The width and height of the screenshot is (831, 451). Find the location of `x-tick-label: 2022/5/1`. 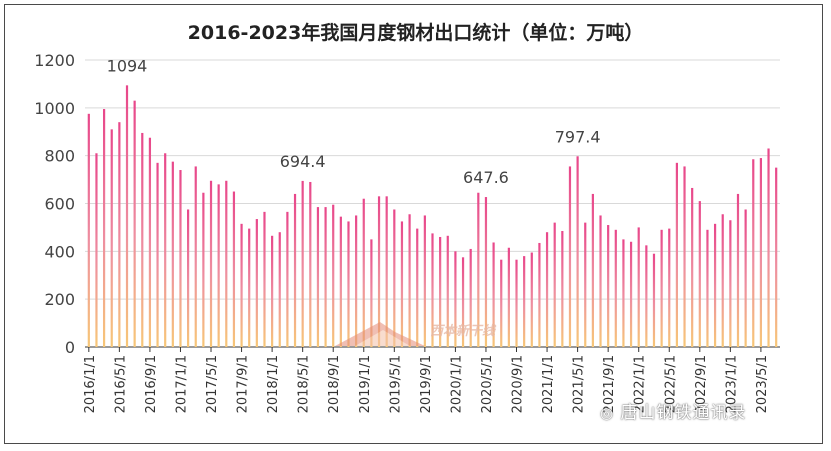

x-tick-label: 2022/5/1 is located at coordinates (670, 384).